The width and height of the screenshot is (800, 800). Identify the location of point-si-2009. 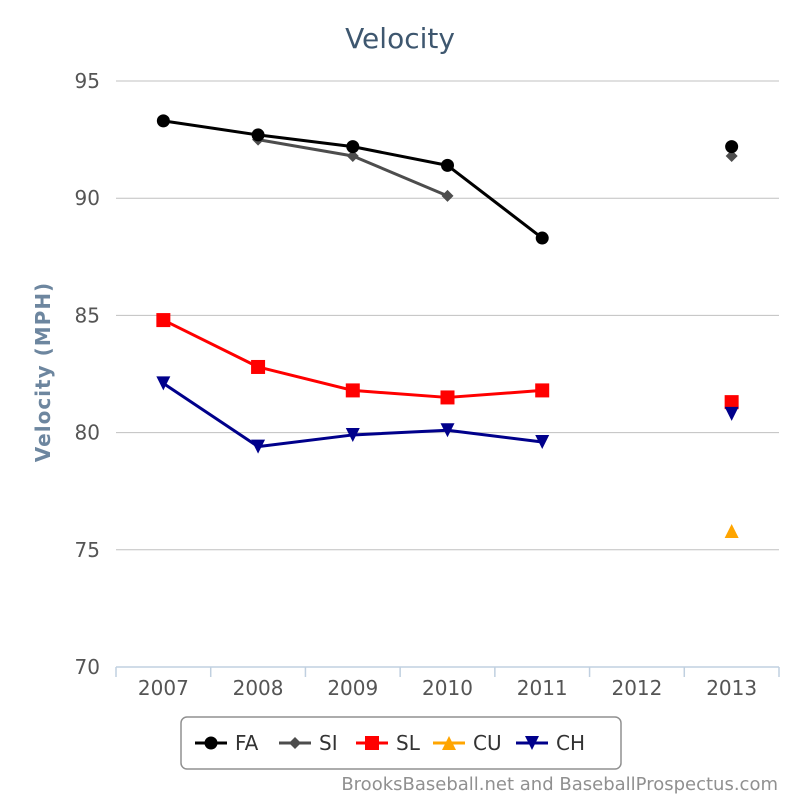
(352, 156).